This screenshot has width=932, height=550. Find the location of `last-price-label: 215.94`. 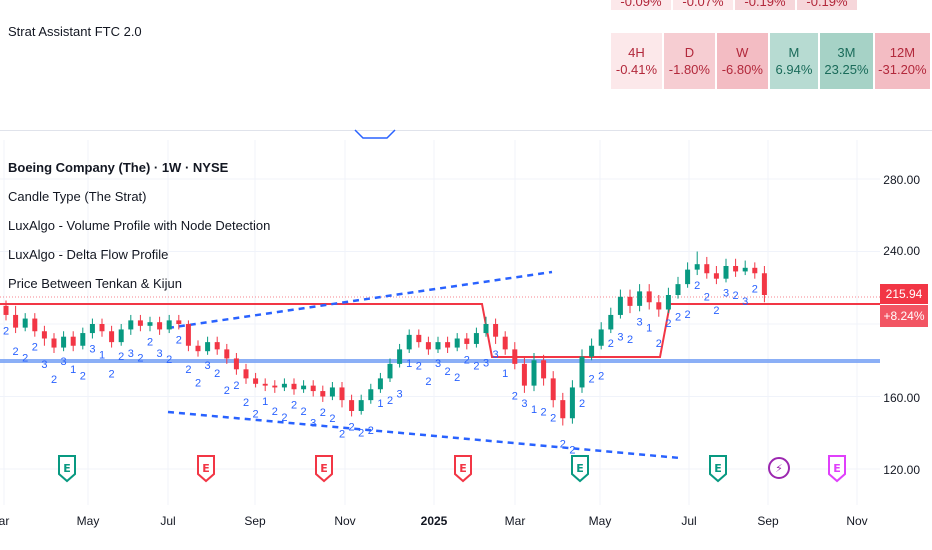

last-price-label: 215.94 is located at coordinates (904, 294).